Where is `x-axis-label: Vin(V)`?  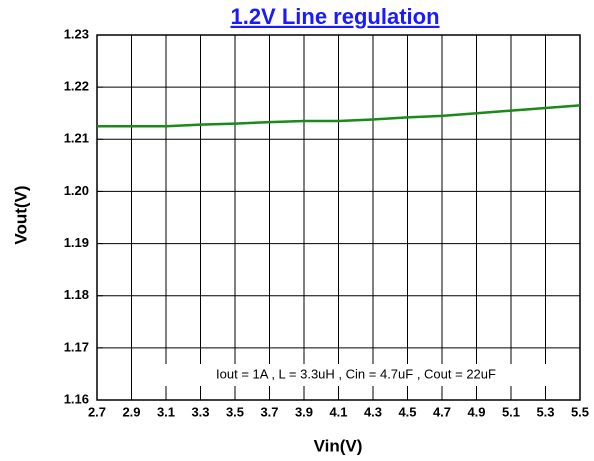
x-axis-label: Vin(V) is located at coordinates (338, 445).